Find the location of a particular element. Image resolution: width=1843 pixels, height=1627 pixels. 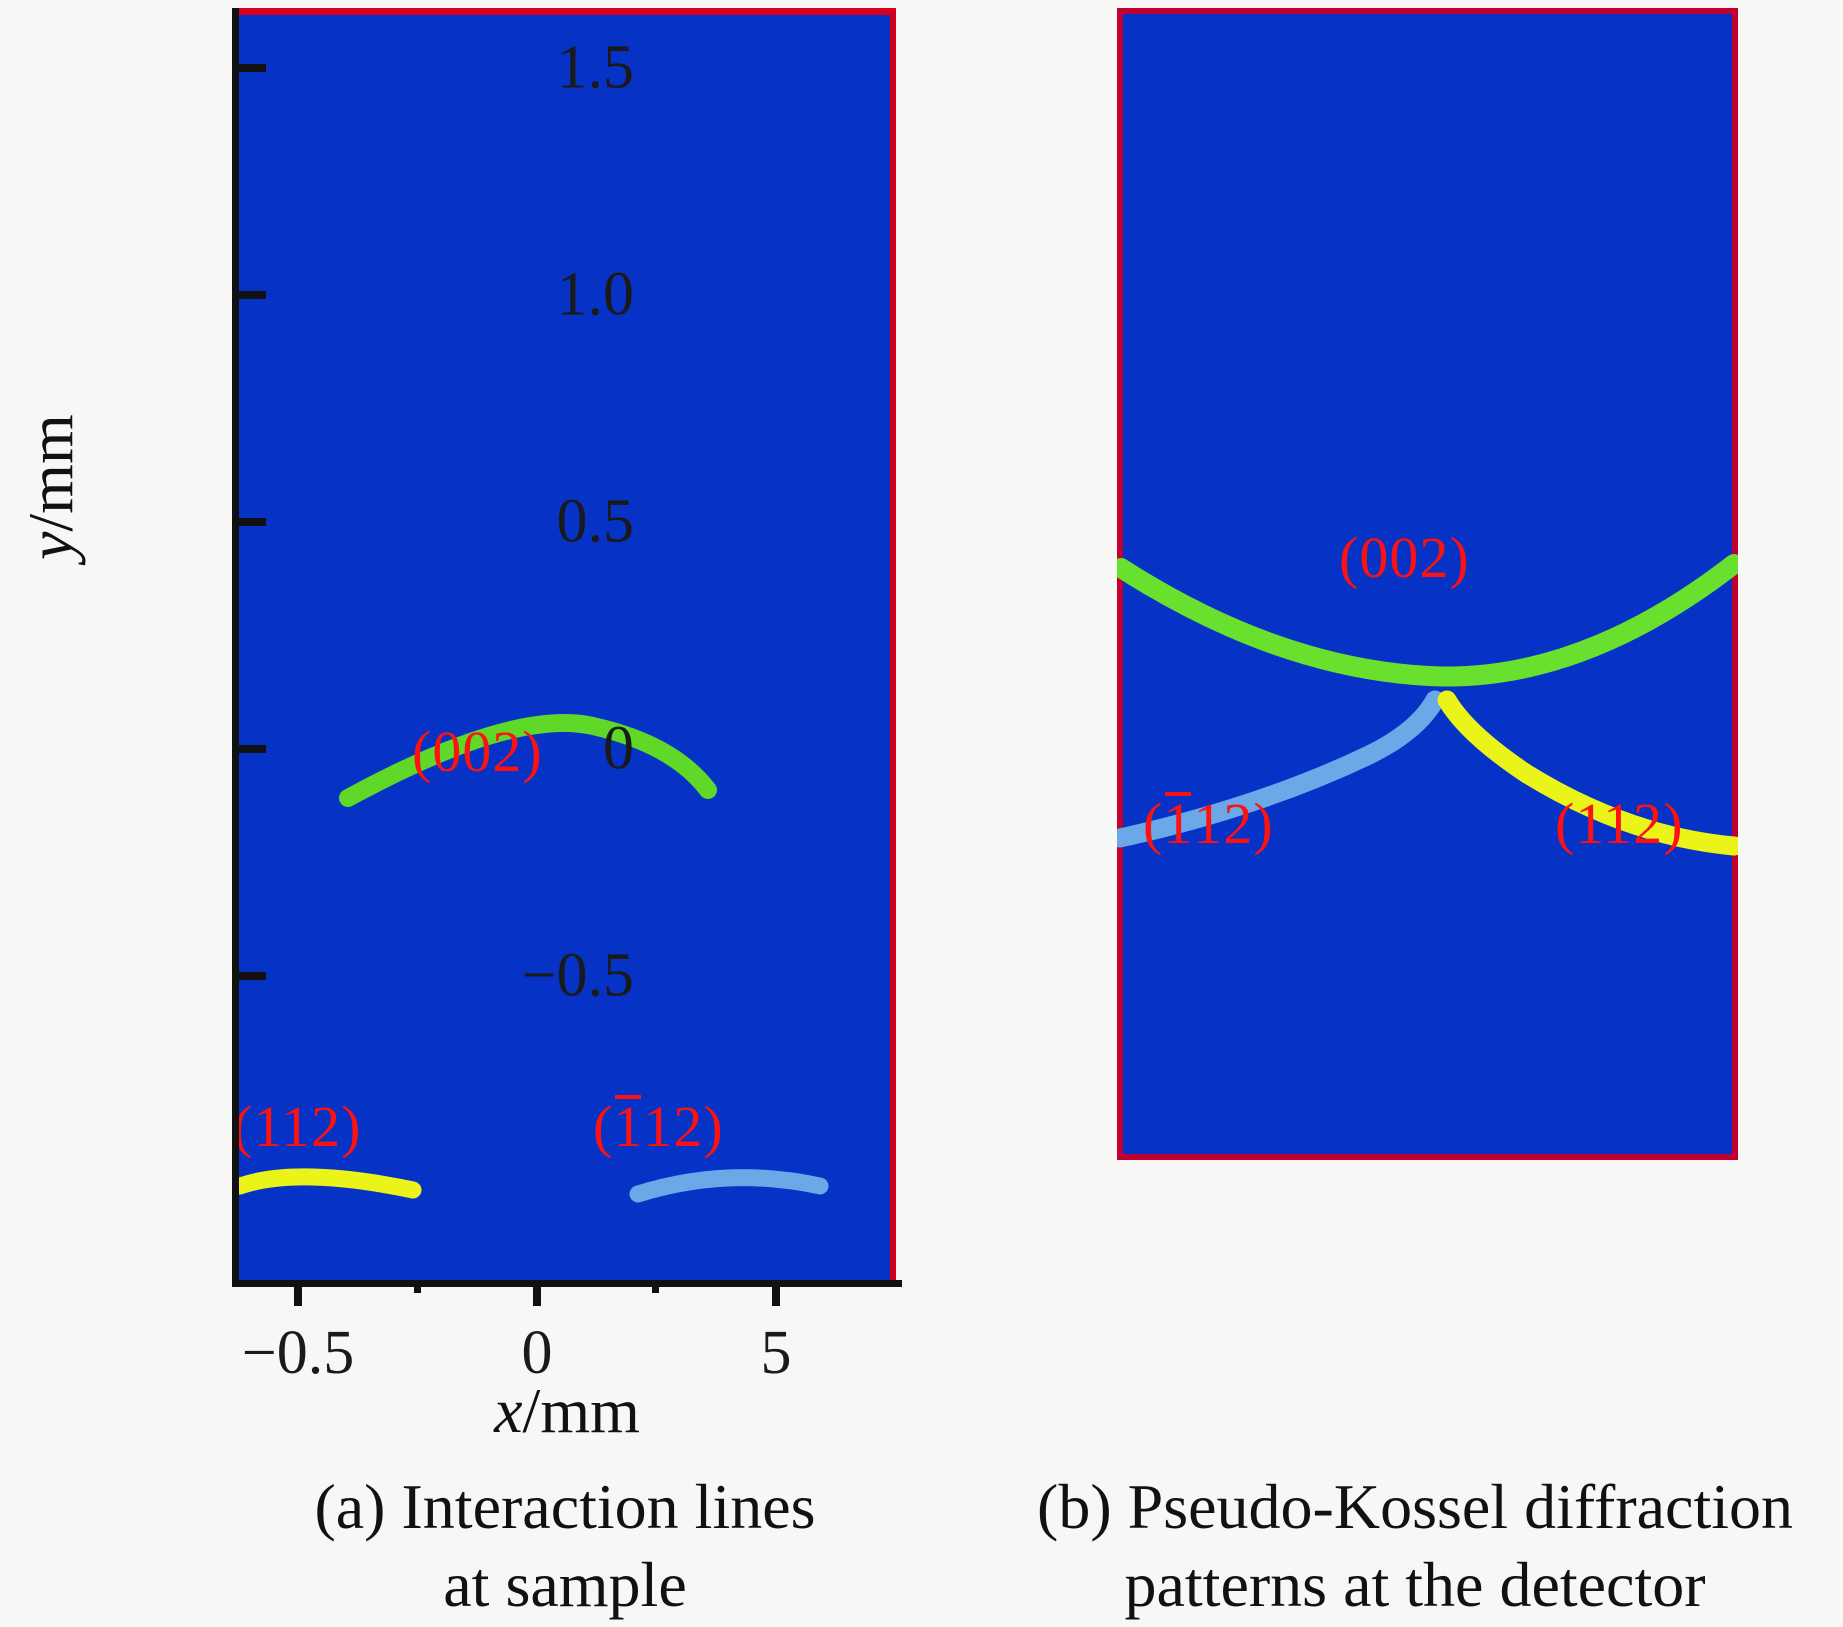

y-axis-line-a is located at coordinates (235, 644).